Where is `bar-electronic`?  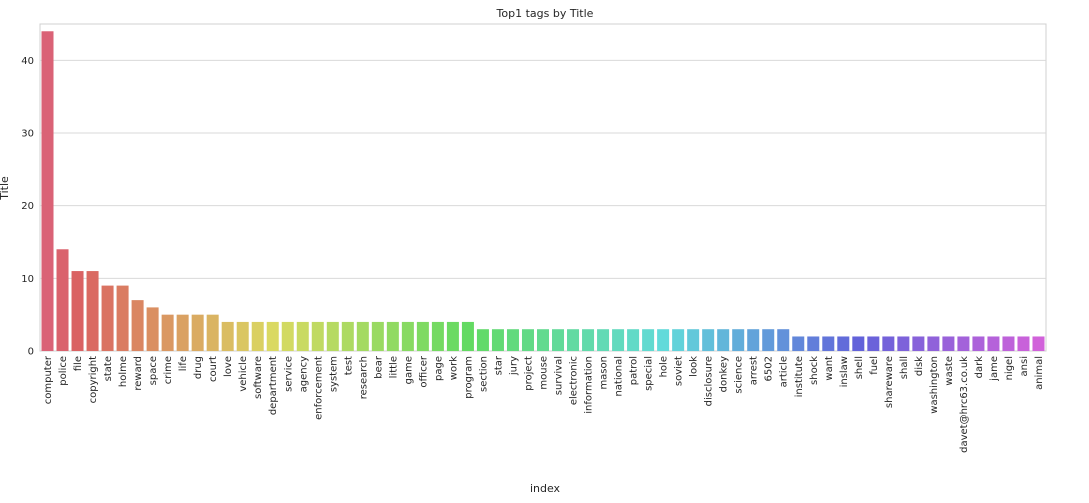
bar-electronic is located at coordinates (573, 340).